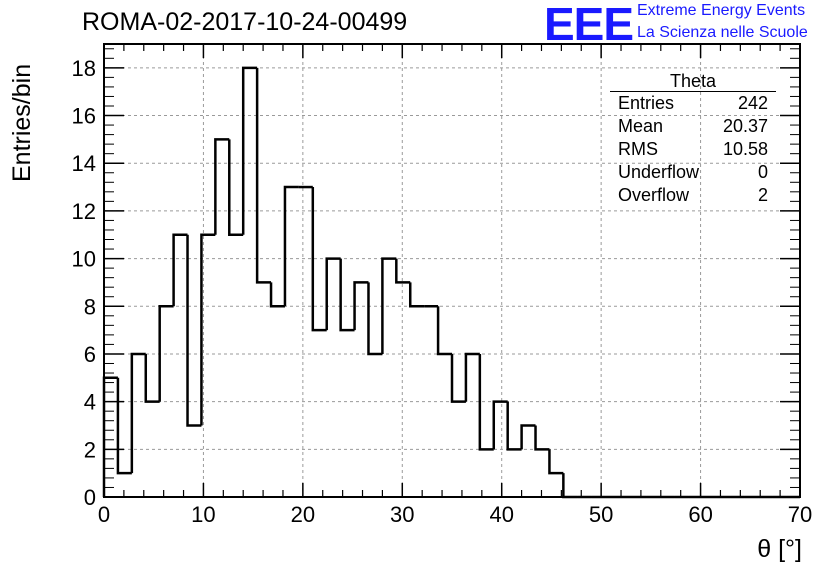 This screenshot has width=836, height=572. What do you see at coordinates (762, 172) in the screenshot?
I see `stats-value: 0` at bounding box center [762, 172].